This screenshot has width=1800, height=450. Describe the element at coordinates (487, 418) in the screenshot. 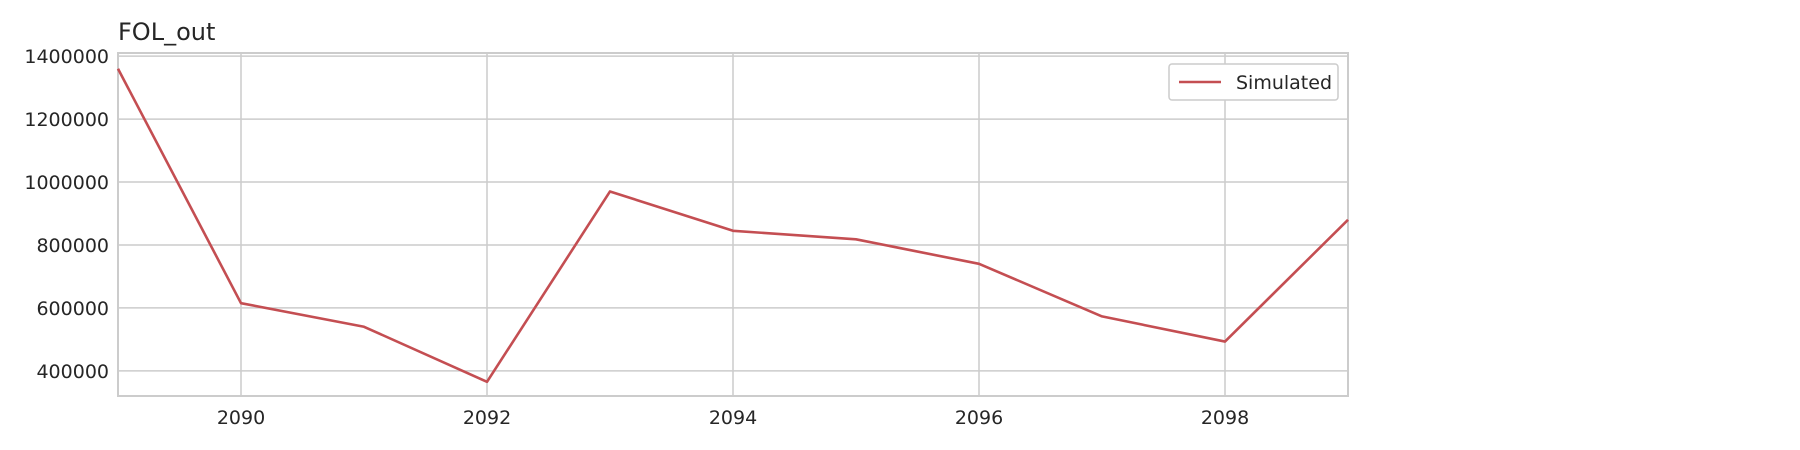

I see `x-tick-label: 2092` at that location.